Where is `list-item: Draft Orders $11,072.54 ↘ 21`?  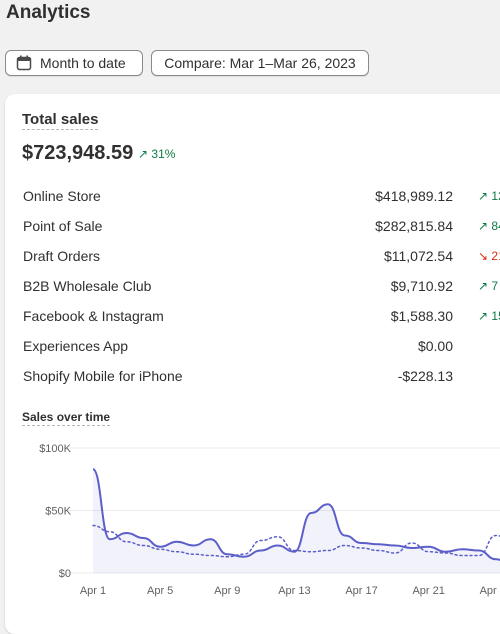 list-item: Draft Orders $11,072.54 ↘ 21 is located at coordinates (261, 257).